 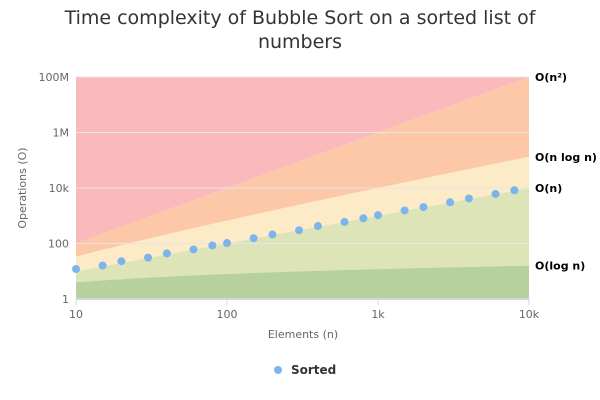 I want to click on x-tick-label: 100, so click(x=227, y=314).